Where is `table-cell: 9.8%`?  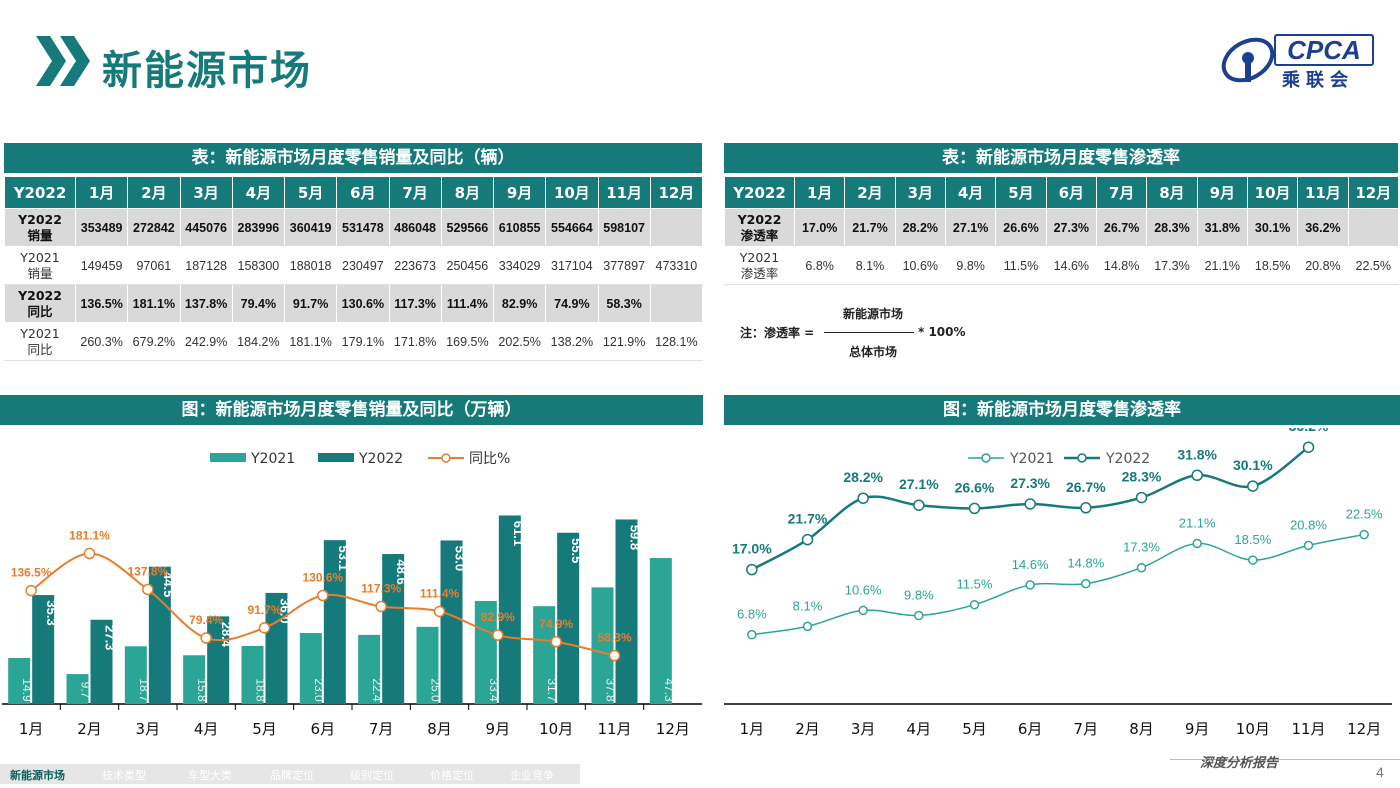 table-cell: 9.8% is located at coordinates (970, 265).